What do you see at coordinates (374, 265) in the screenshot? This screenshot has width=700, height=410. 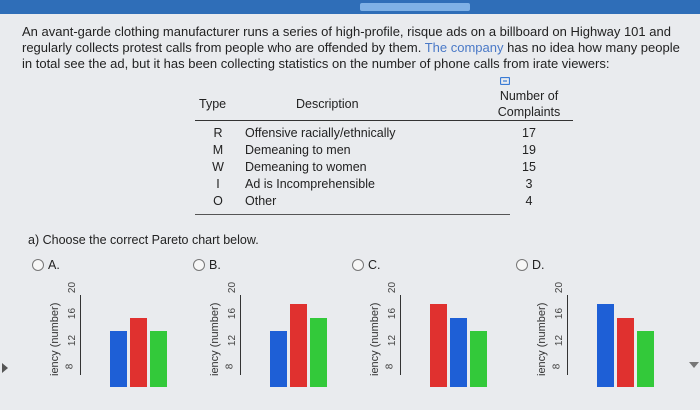 I see `option-label: C.` at bounding box center [374, 265].